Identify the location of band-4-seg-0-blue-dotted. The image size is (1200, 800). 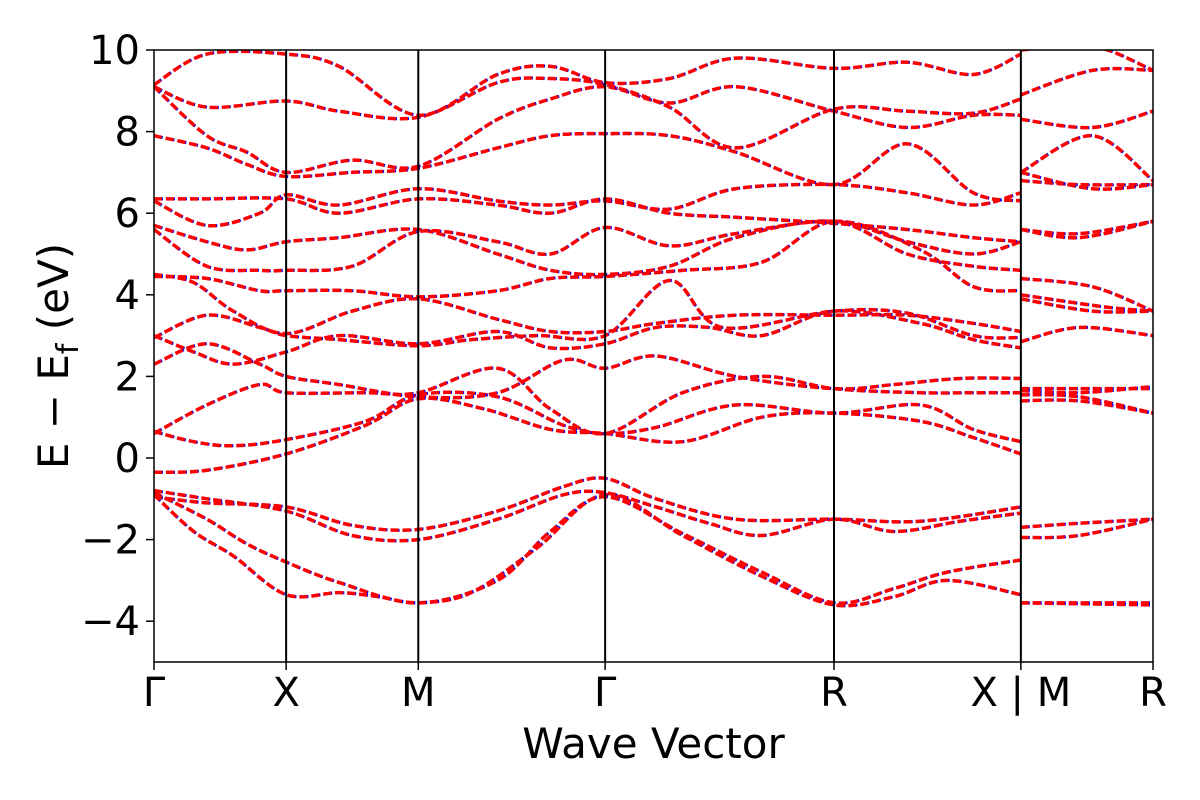
(588, 435).